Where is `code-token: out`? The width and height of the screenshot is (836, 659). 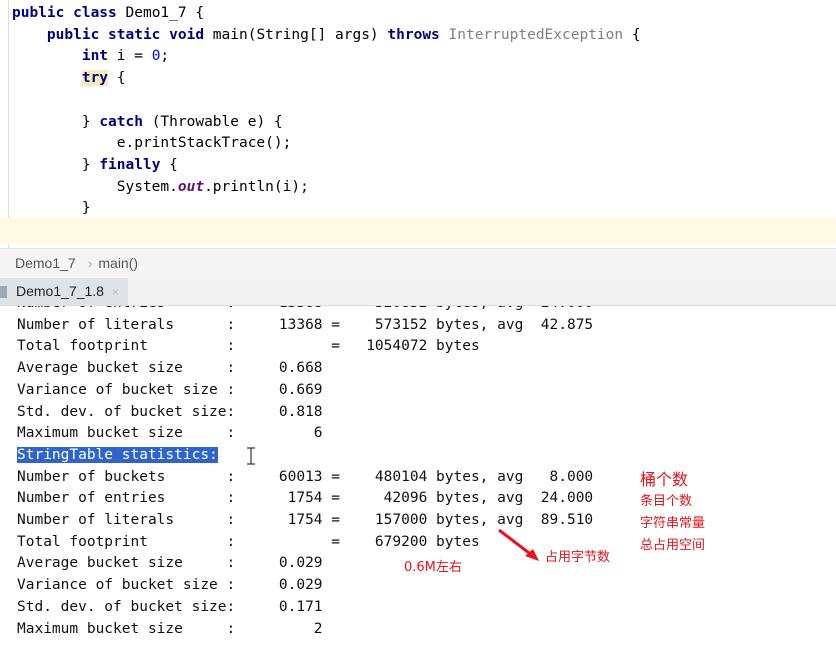
code-token: out is located at coordinates (191, 186).